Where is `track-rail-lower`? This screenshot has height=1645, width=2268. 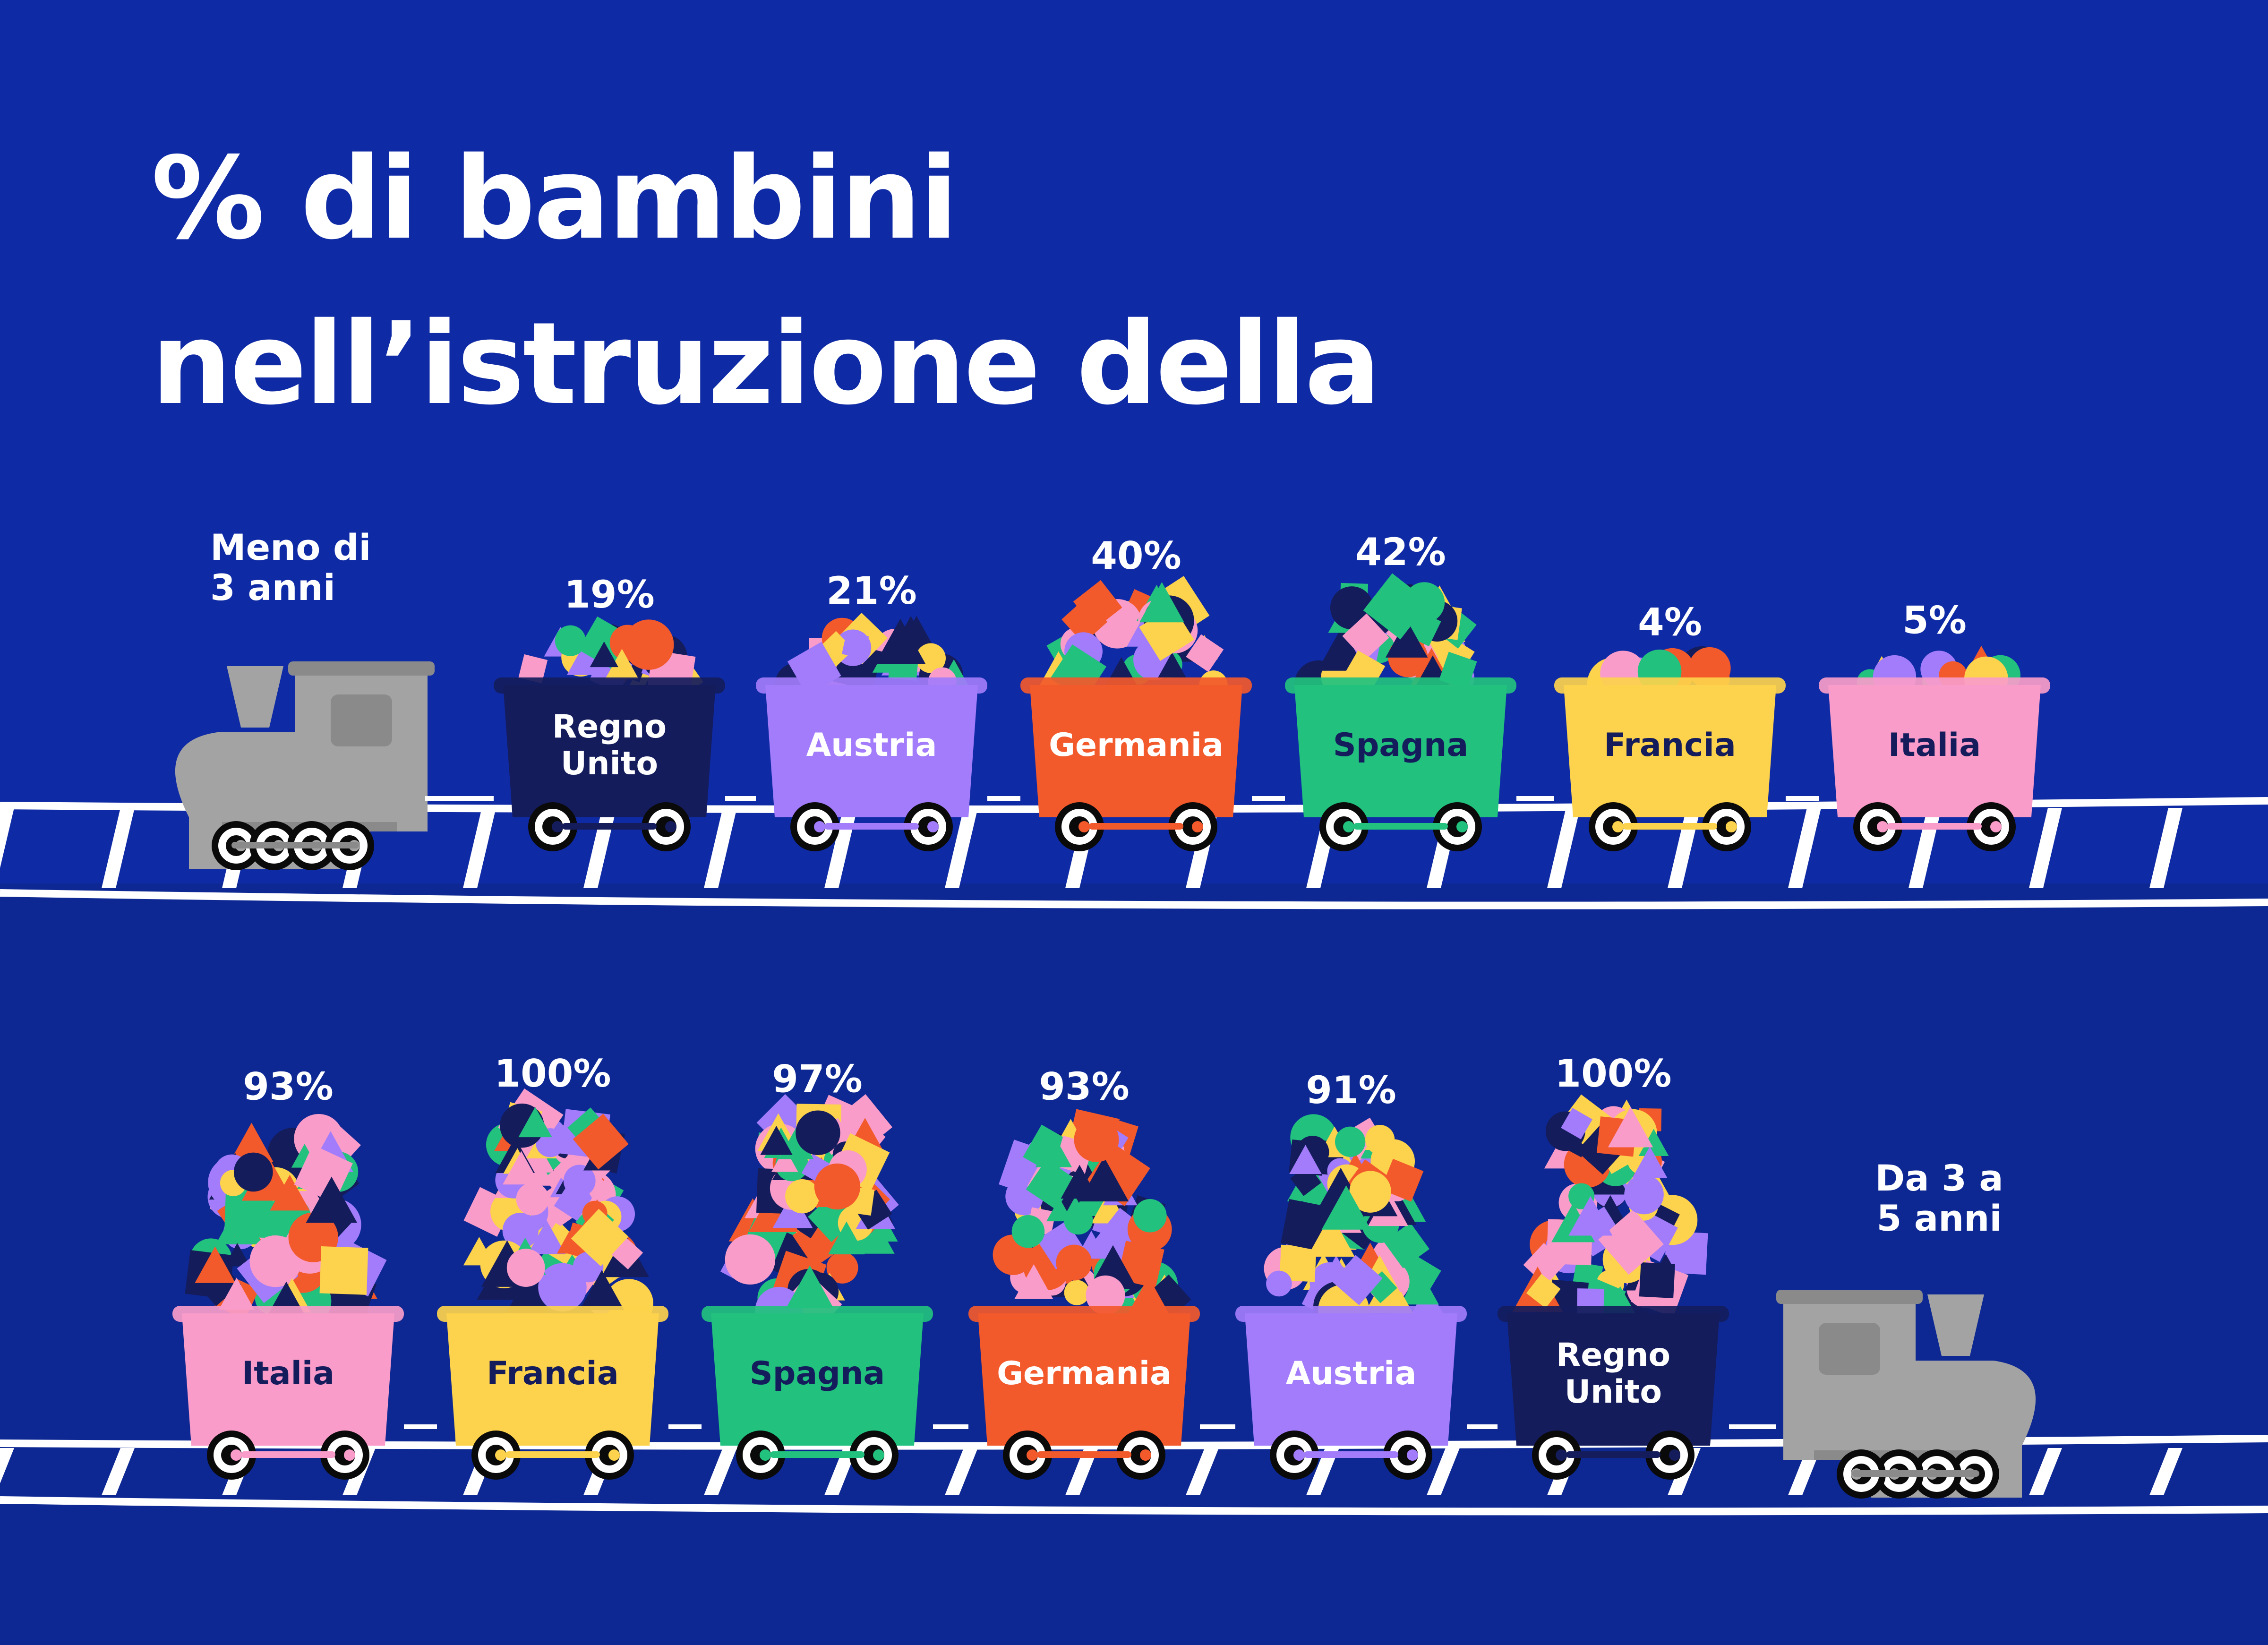 track-rail-lower is located at coordinates (1134, 899).